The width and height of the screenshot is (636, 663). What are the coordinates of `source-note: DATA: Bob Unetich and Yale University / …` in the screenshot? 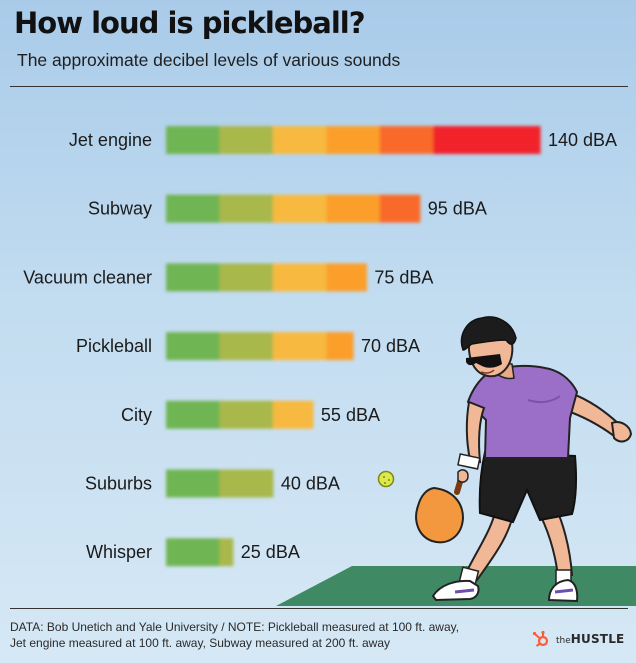 It's located at (260, 635).